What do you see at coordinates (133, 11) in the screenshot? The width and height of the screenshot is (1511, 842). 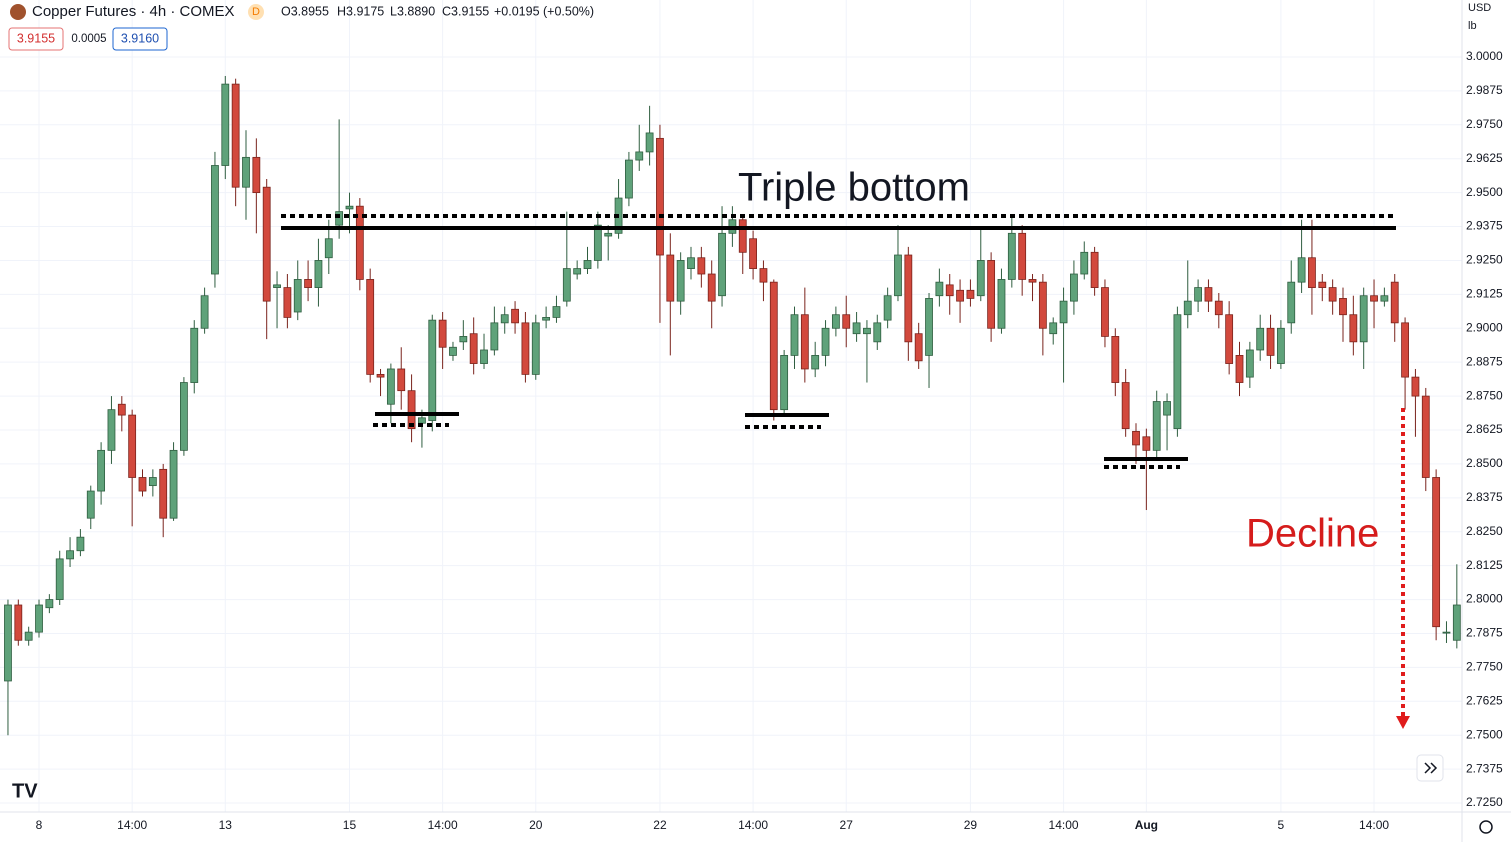 I see `symbol: Copper Futures · 4h · COMEX` at bounding box center [133, 11].